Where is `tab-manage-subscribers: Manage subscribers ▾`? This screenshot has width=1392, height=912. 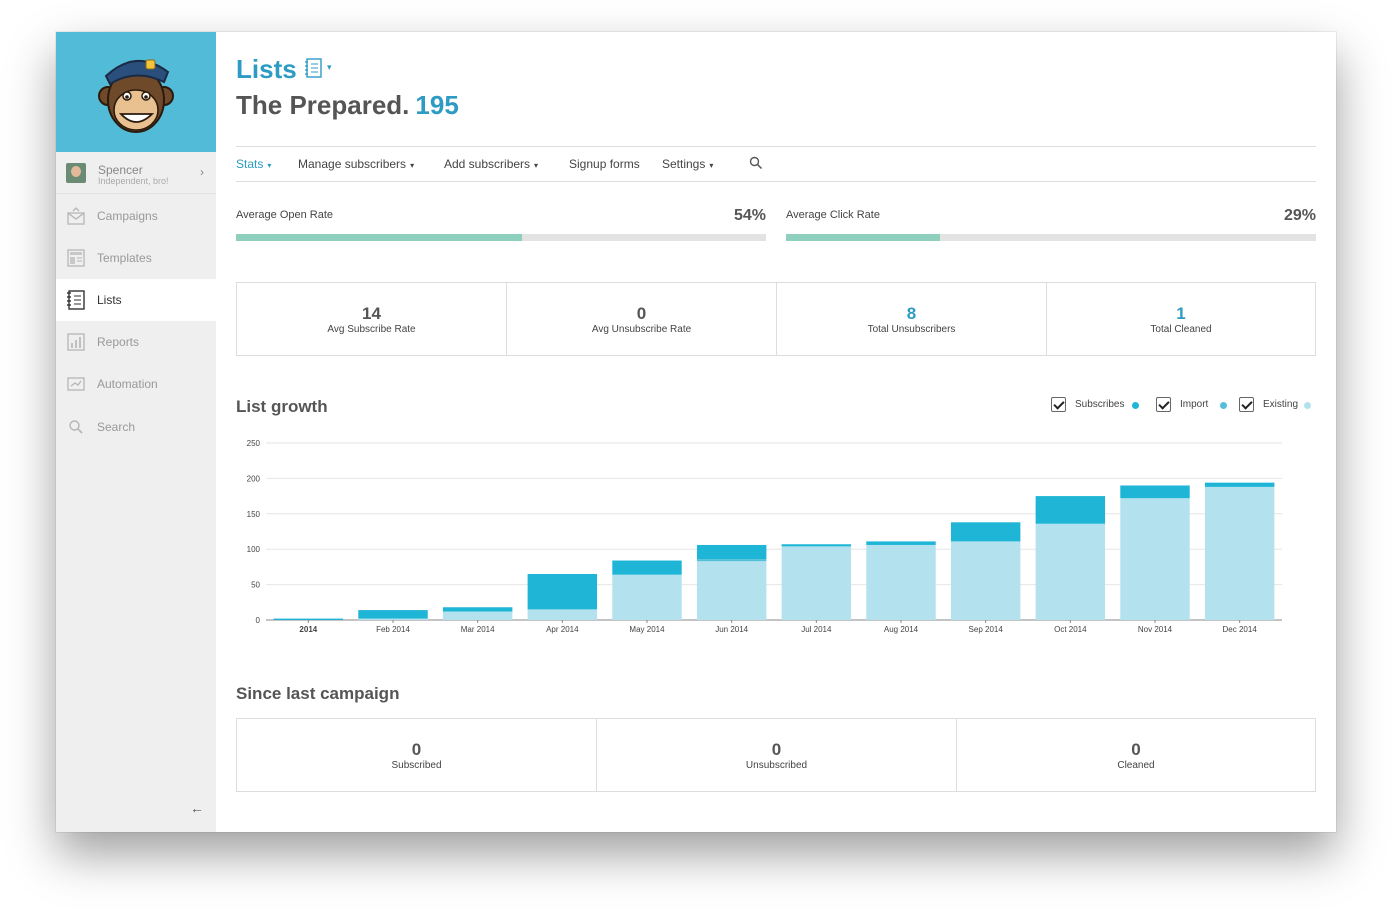
tab-manage-subscribers: Manage subscribers ▾ is located at coordinates (356, 164).